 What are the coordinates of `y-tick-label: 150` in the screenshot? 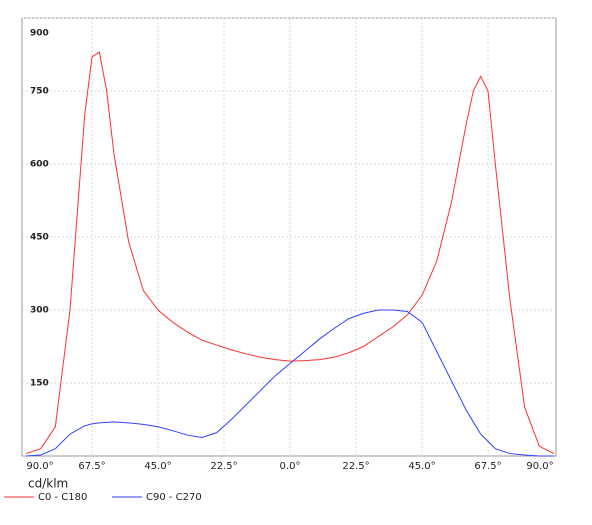 It's located at (39, 384).